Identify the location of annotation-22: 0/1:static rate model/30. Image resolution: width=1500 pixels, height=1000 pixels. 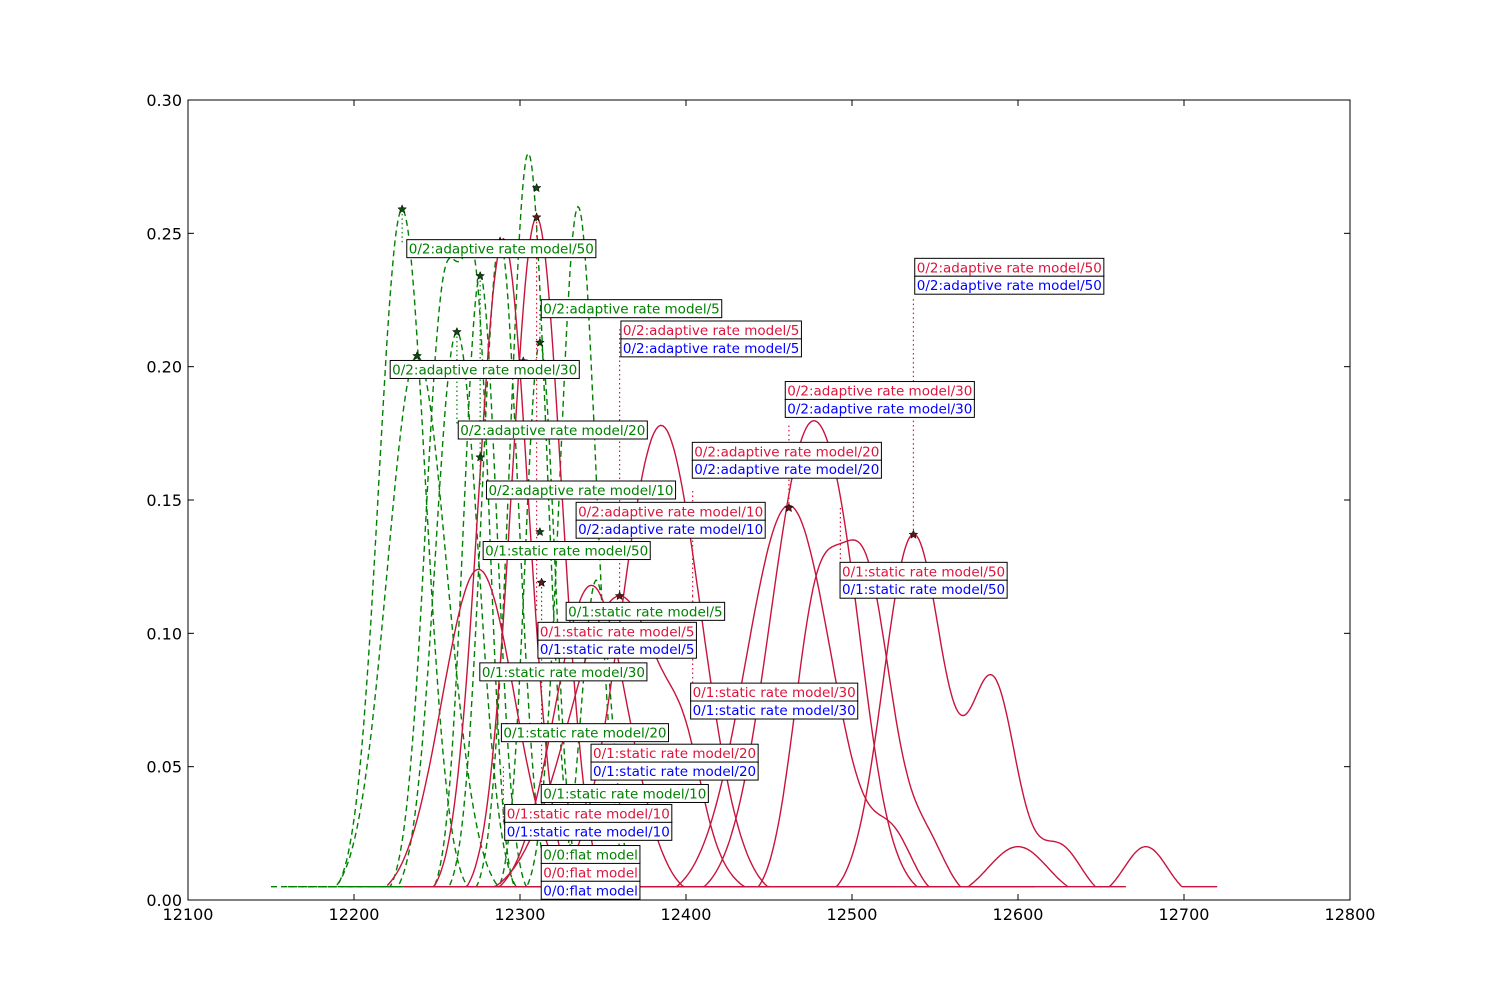
(563, 672).